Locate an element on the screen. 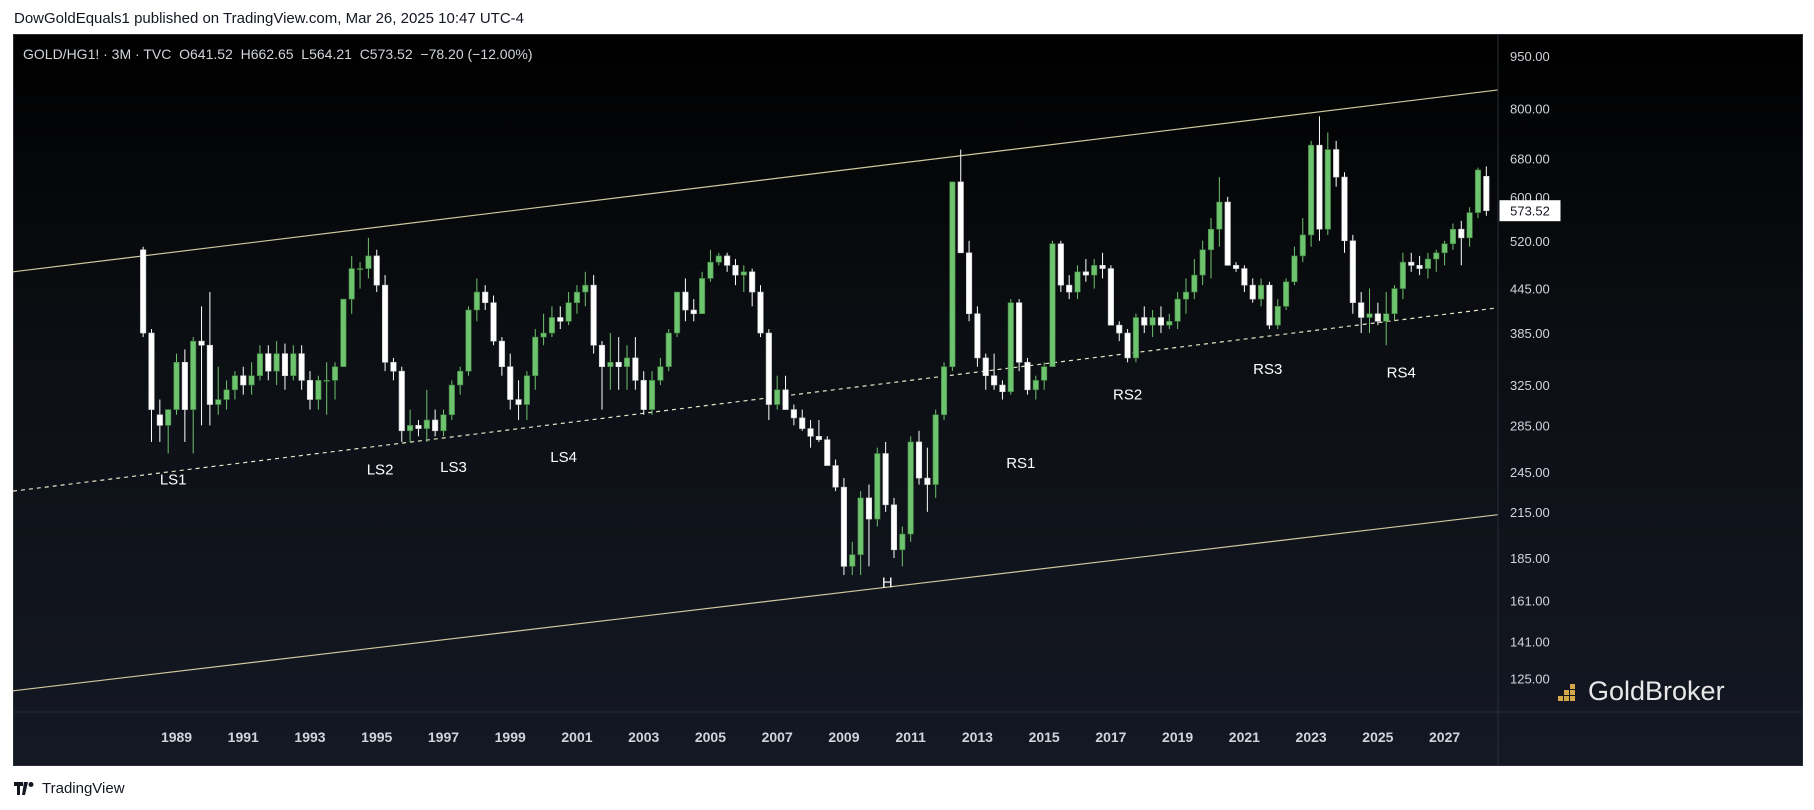 This screenshot has width=1814, height=810. y-tick-label: 161.00 is located at coordinates (1530, 601).